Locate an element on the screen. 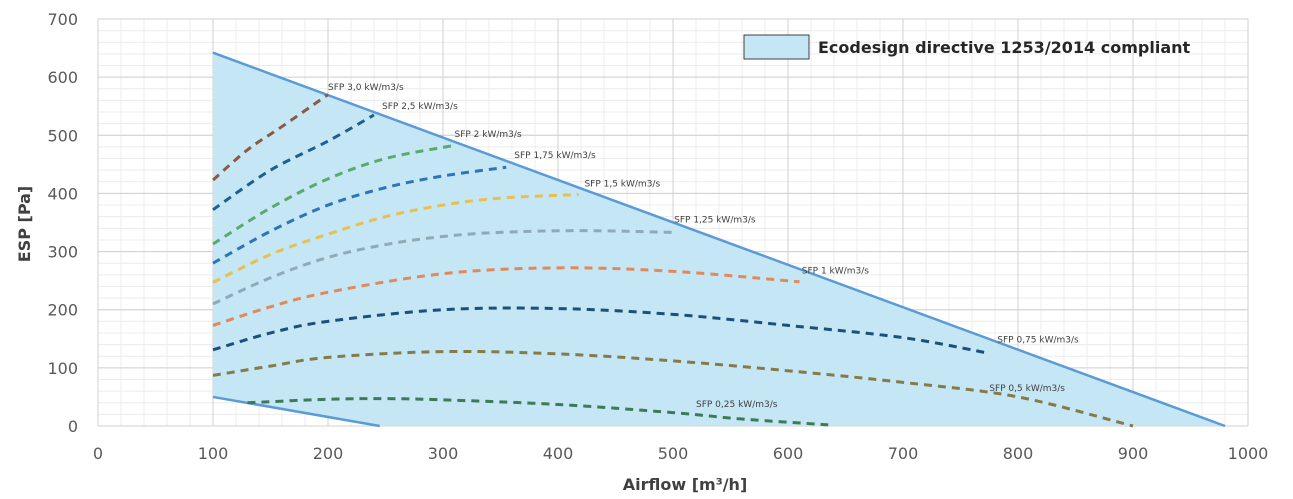  x-tick-label: 1000 is located at coordinates (1248, 453).